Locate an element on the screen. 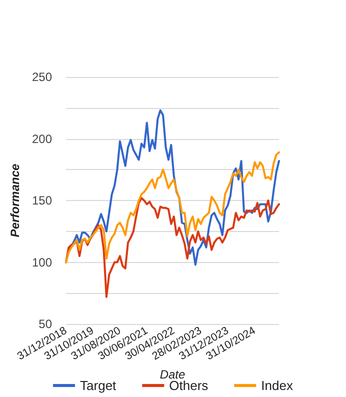 The height and width of the screenshot is (397, 346). y-tick-label: 50 is located at coordinates (45, 324).